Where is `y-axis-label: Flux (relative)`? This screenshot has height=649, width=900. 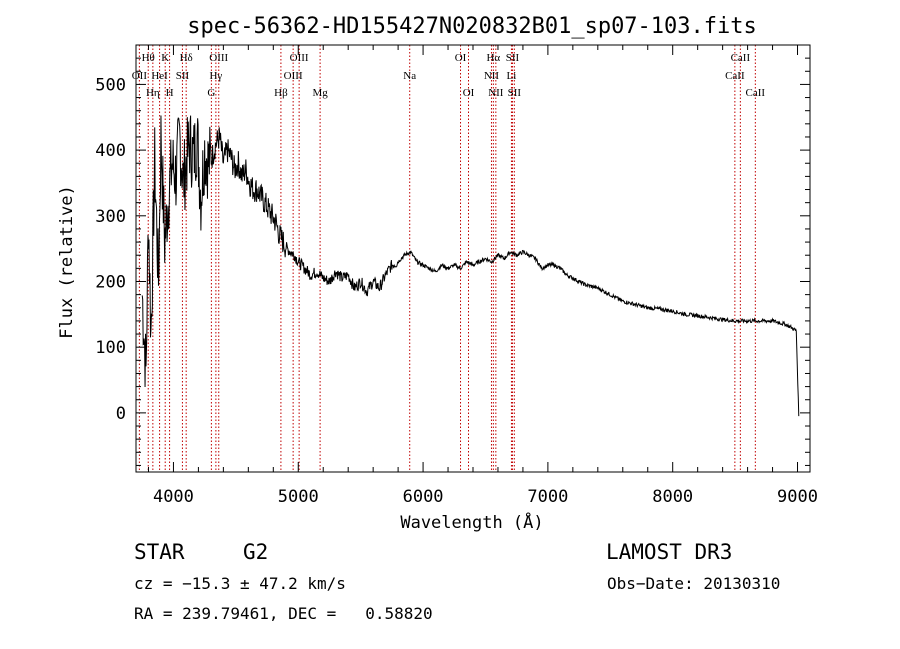
y-axis-label: Flux (relative) is located at coordinates (67, 262).